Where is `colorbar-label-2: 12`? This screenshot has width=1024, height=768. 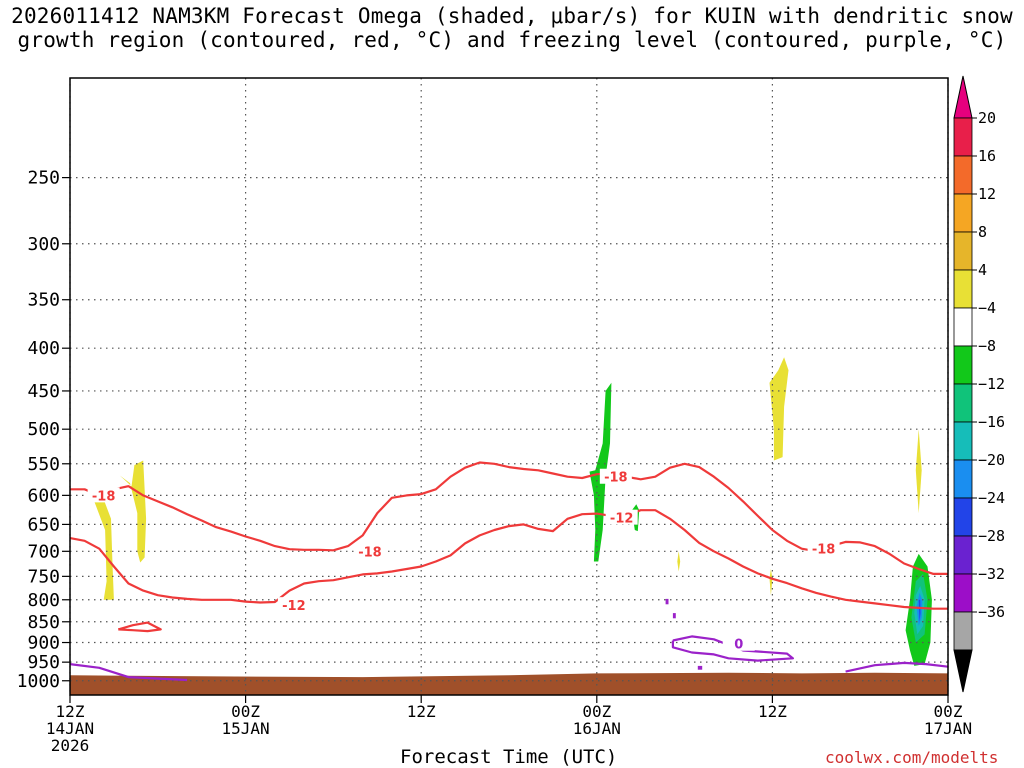
colorbar-label-2: 12 is located at coordinates (987, 194).